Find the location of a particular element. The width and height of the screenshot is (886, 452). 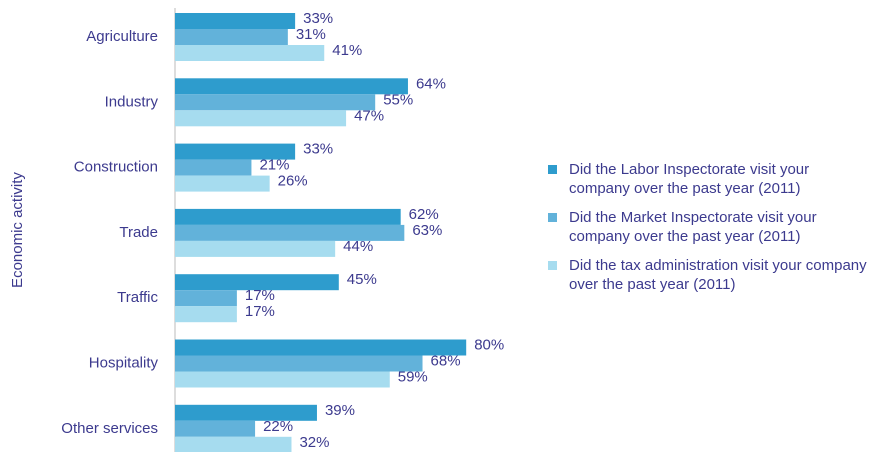

value-label: 44% is located at coordinates (358, 246).